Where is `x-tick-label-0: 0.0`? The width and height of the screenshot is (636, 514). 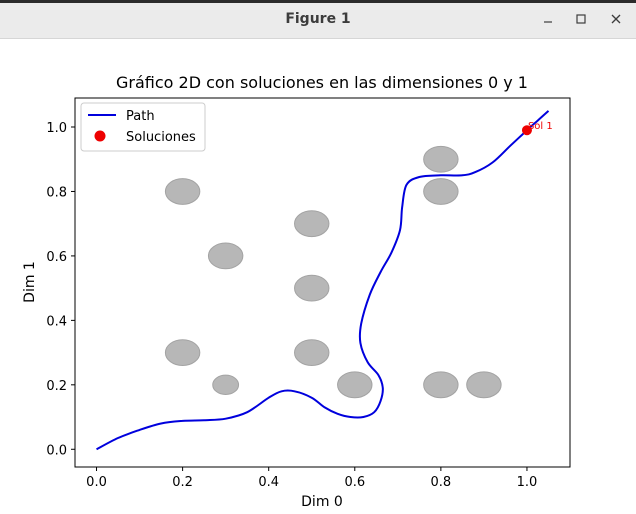 x-tick-label-0: 0.0 is located at coordinates (96, 482).